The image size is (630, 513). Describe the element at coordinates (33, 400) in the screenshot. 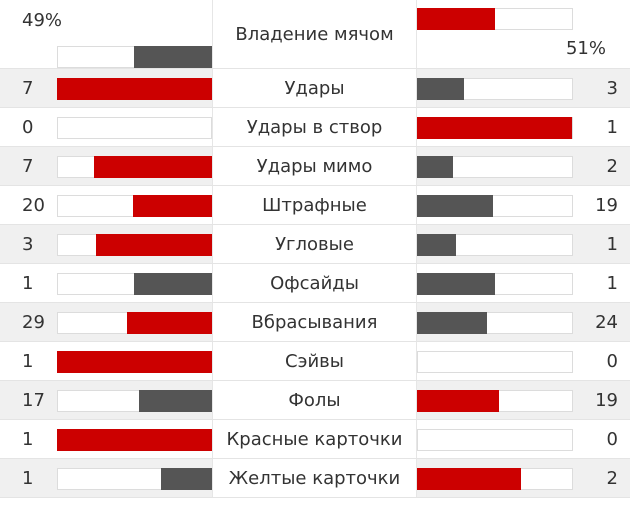

I see `home-stat-value: 17` at that location.